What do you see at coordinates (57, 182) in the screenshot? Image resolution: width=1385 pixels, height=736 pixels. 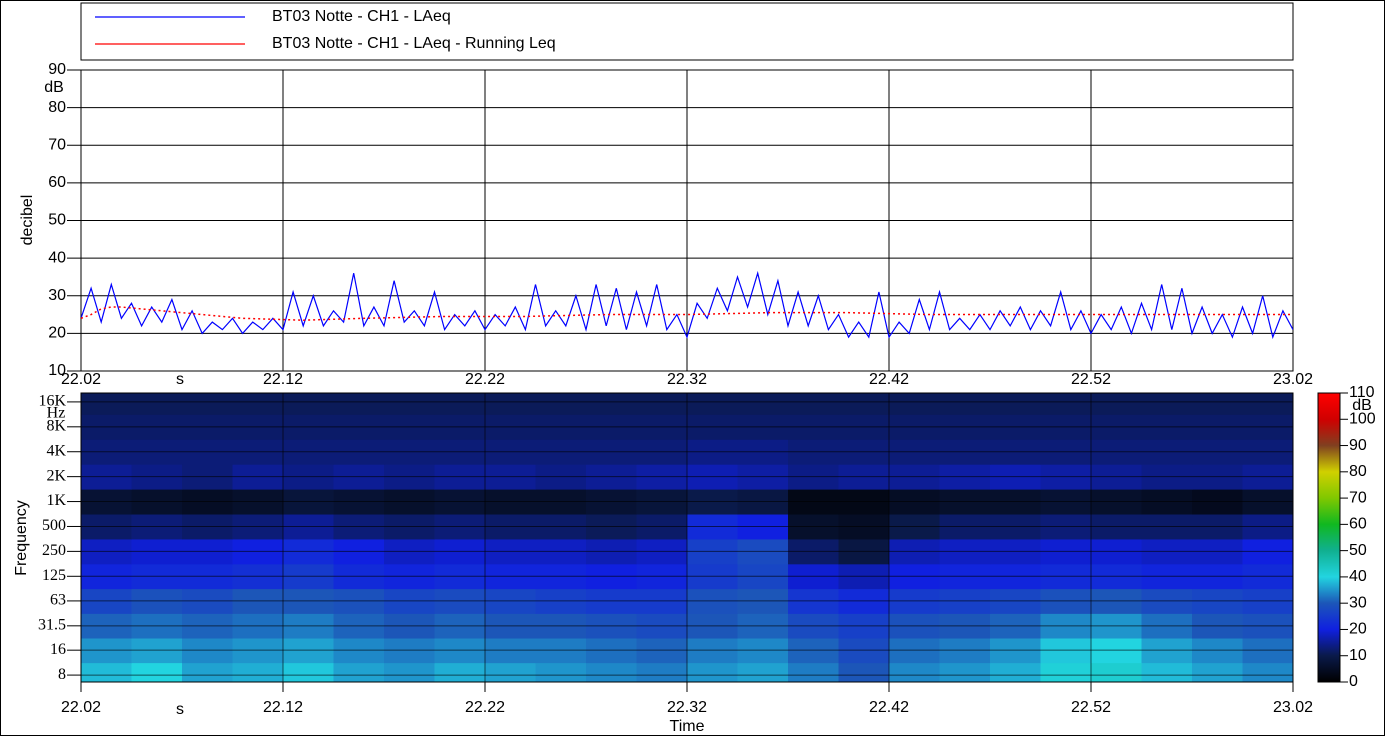 I see `y-tick-label: 60` at bounding box center [57, 182].